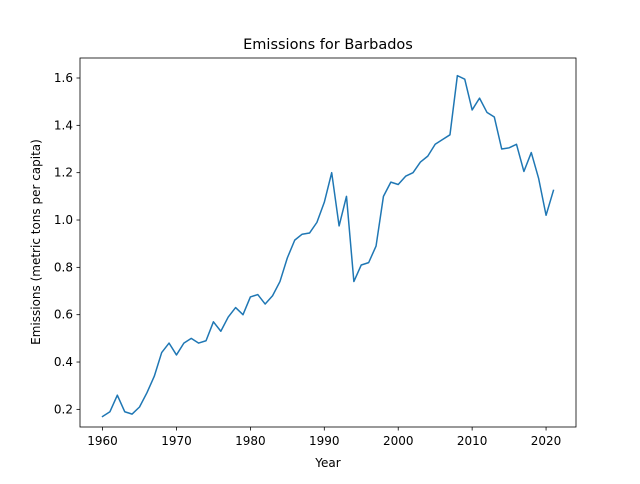  I want to click on y-axis-label: Emissions (metric tons per capita), so click(36, 242).